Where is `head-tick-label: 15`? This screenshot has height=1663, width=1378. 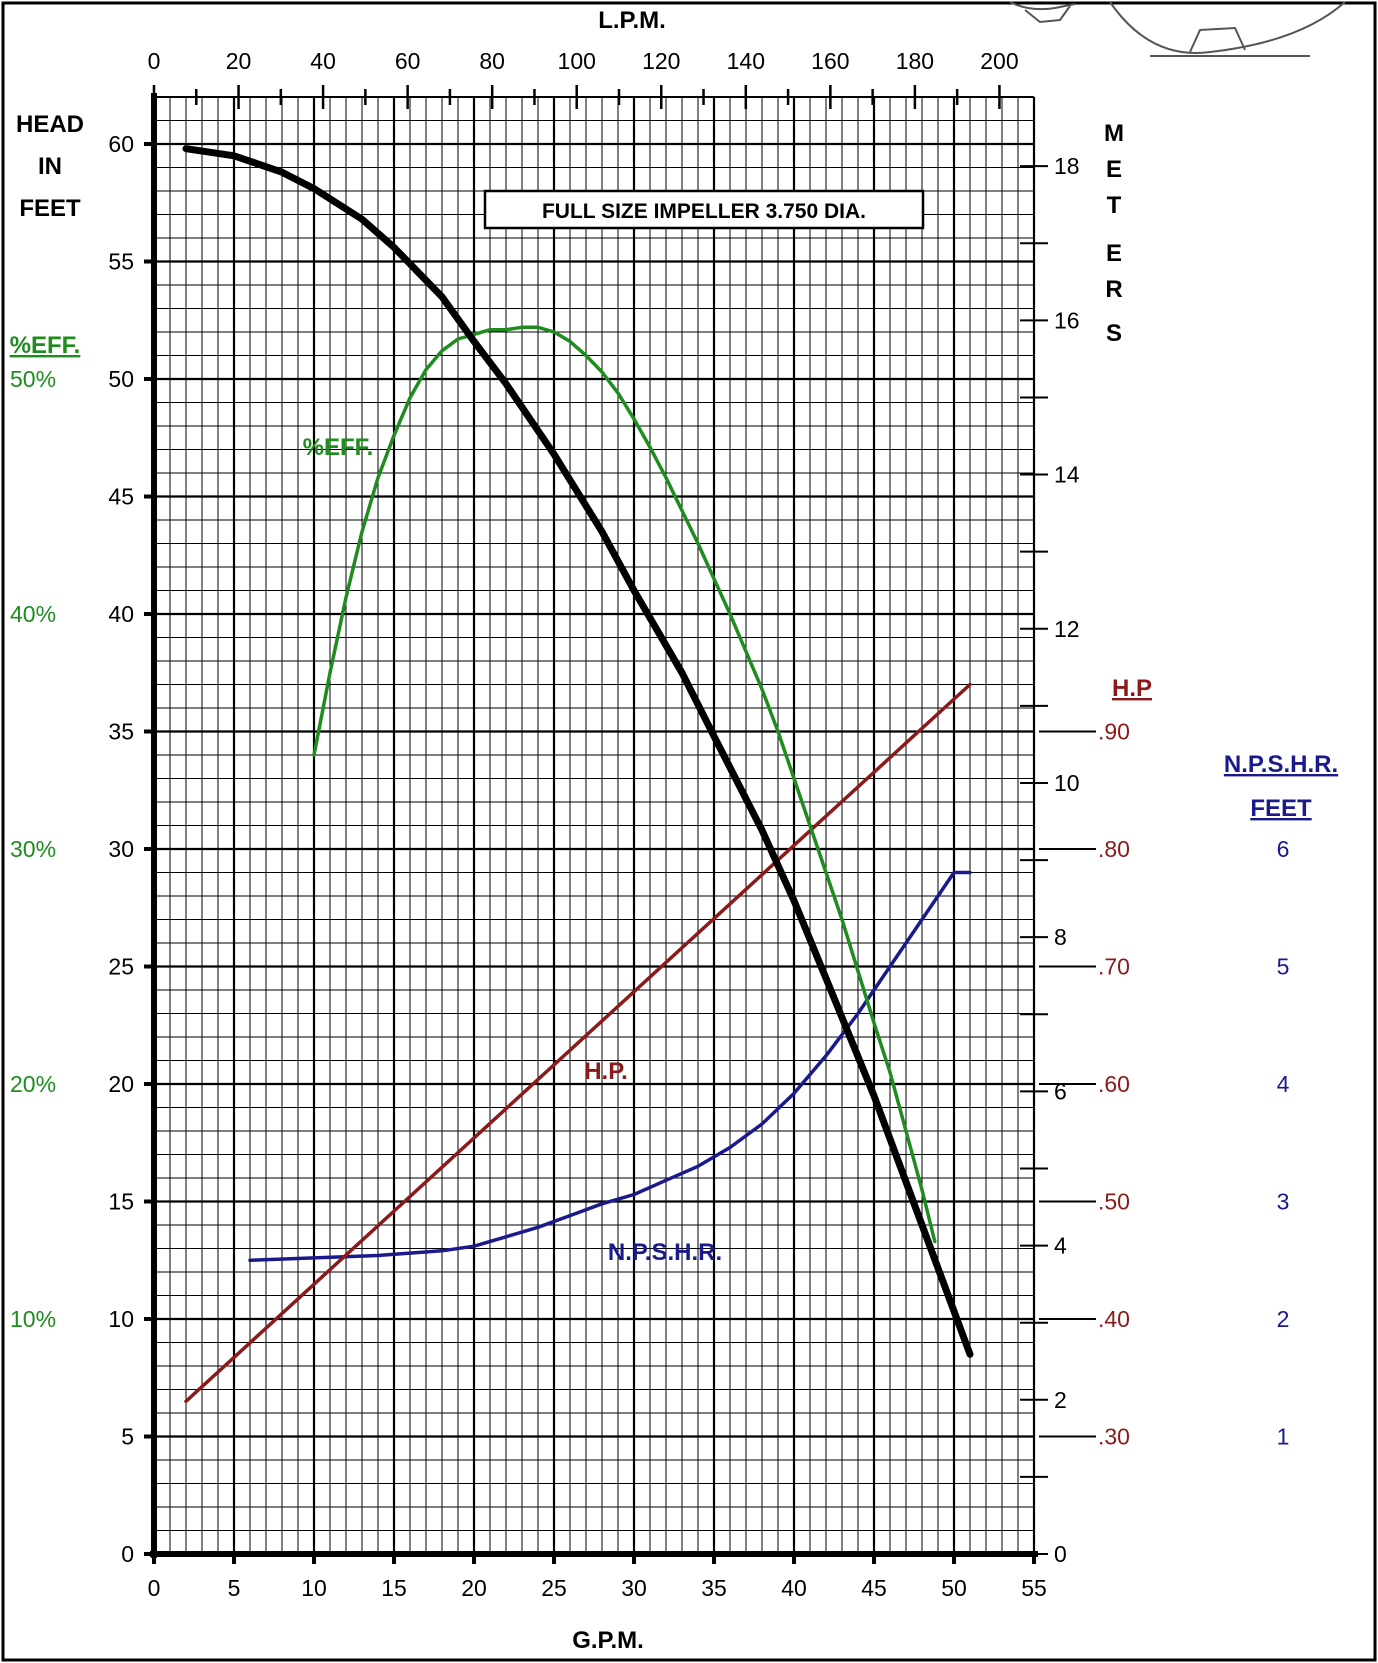 head-tick-label: 15 is located at coordinates (121, 1202).